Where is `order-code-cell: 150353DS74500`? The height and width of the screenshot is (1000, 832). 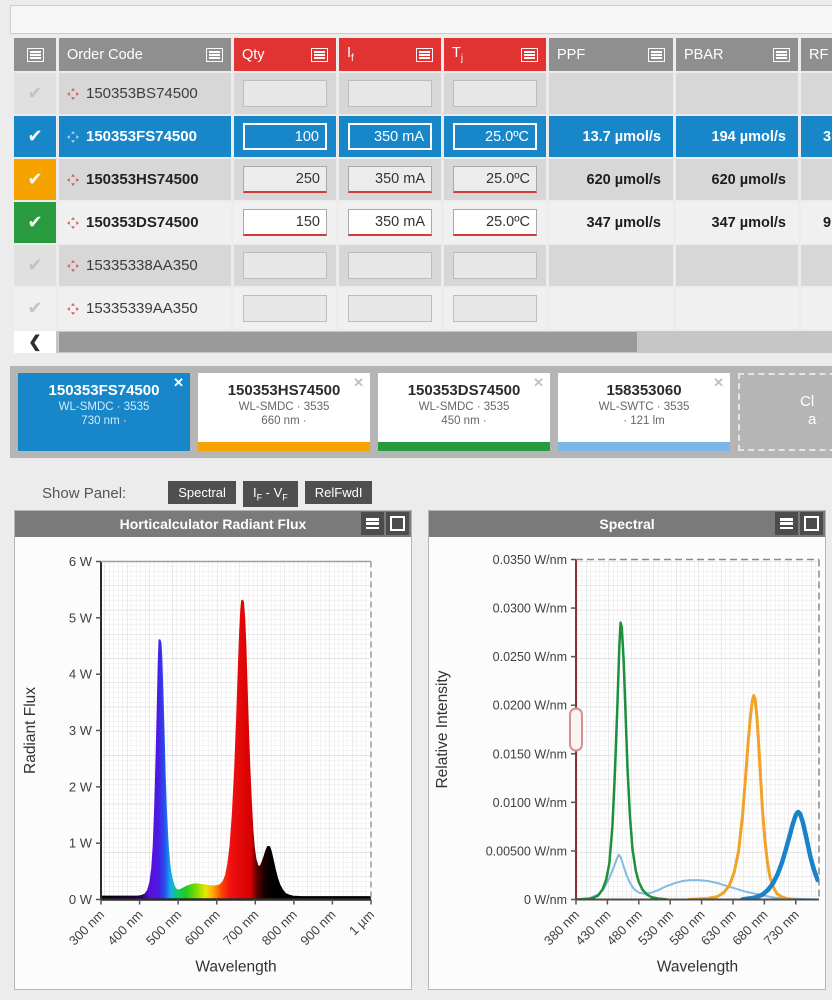
order-code-cell: 150353DS74500 is located at coordinates (145, 222).